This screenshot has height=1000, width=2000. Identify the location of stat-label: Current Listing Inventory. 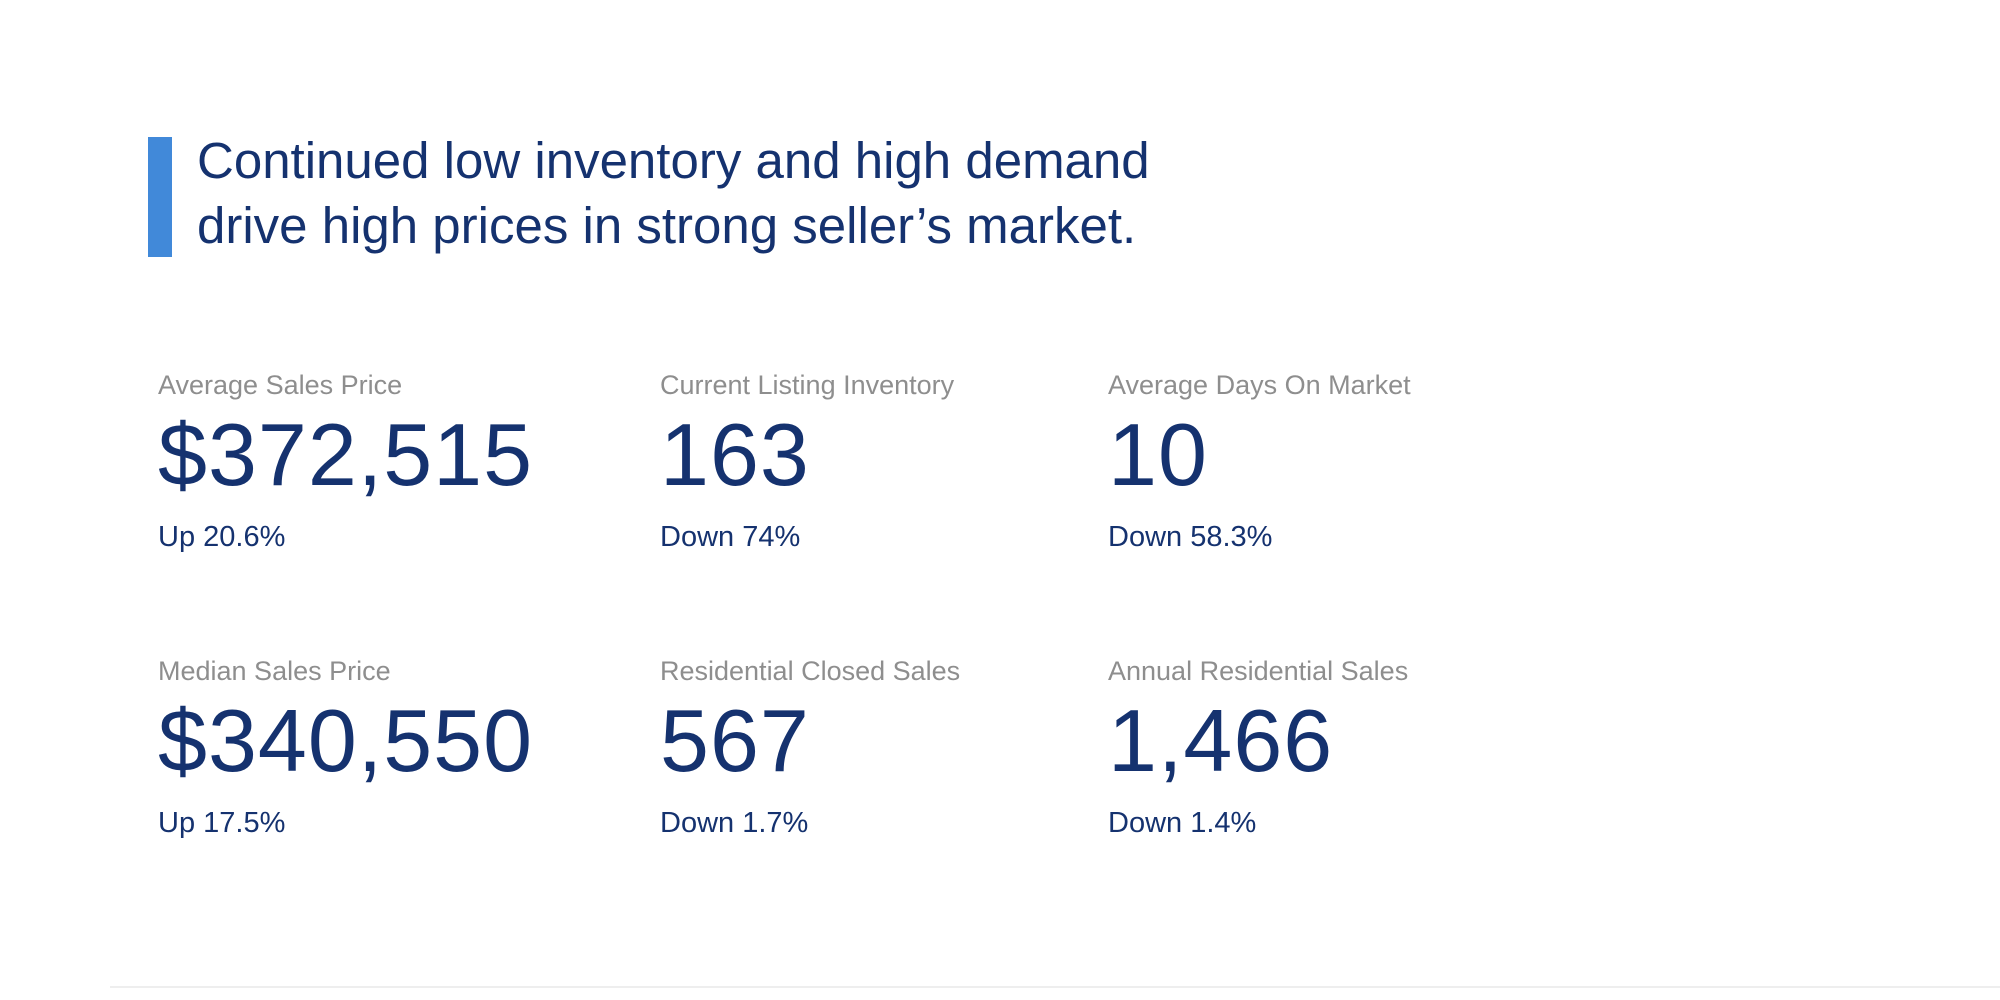
(807, 385).